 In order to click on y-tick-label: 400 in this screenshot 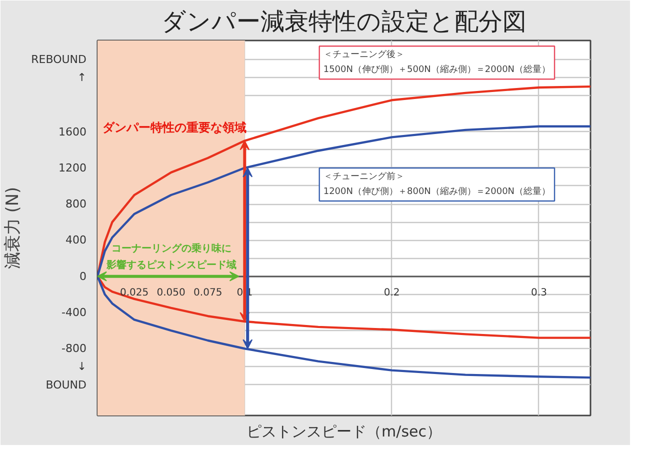, I will do `click(76, 240)`.